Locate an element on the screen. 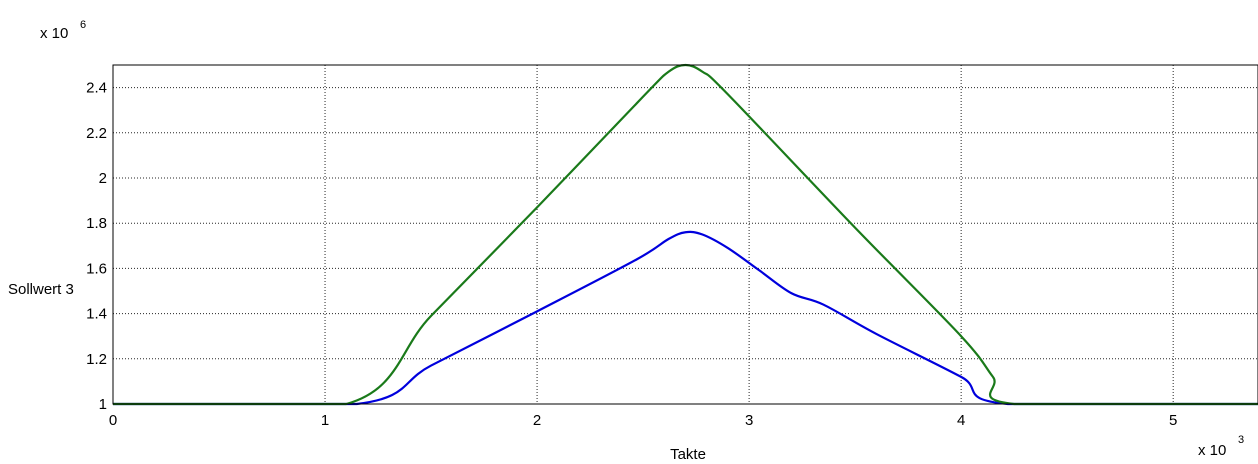 Image resolution: width=1258 pixels, height=464 pixels. y-tick-label: 1.2 is located at coordinates (96, 359).